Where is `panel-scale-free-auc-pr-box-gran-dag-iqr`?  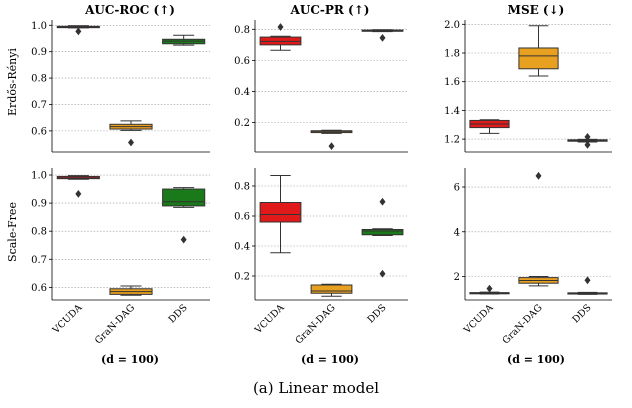 panel-scale-free-auc-pr-box-gran-dag-iqr is located at coordinates (331, 289).